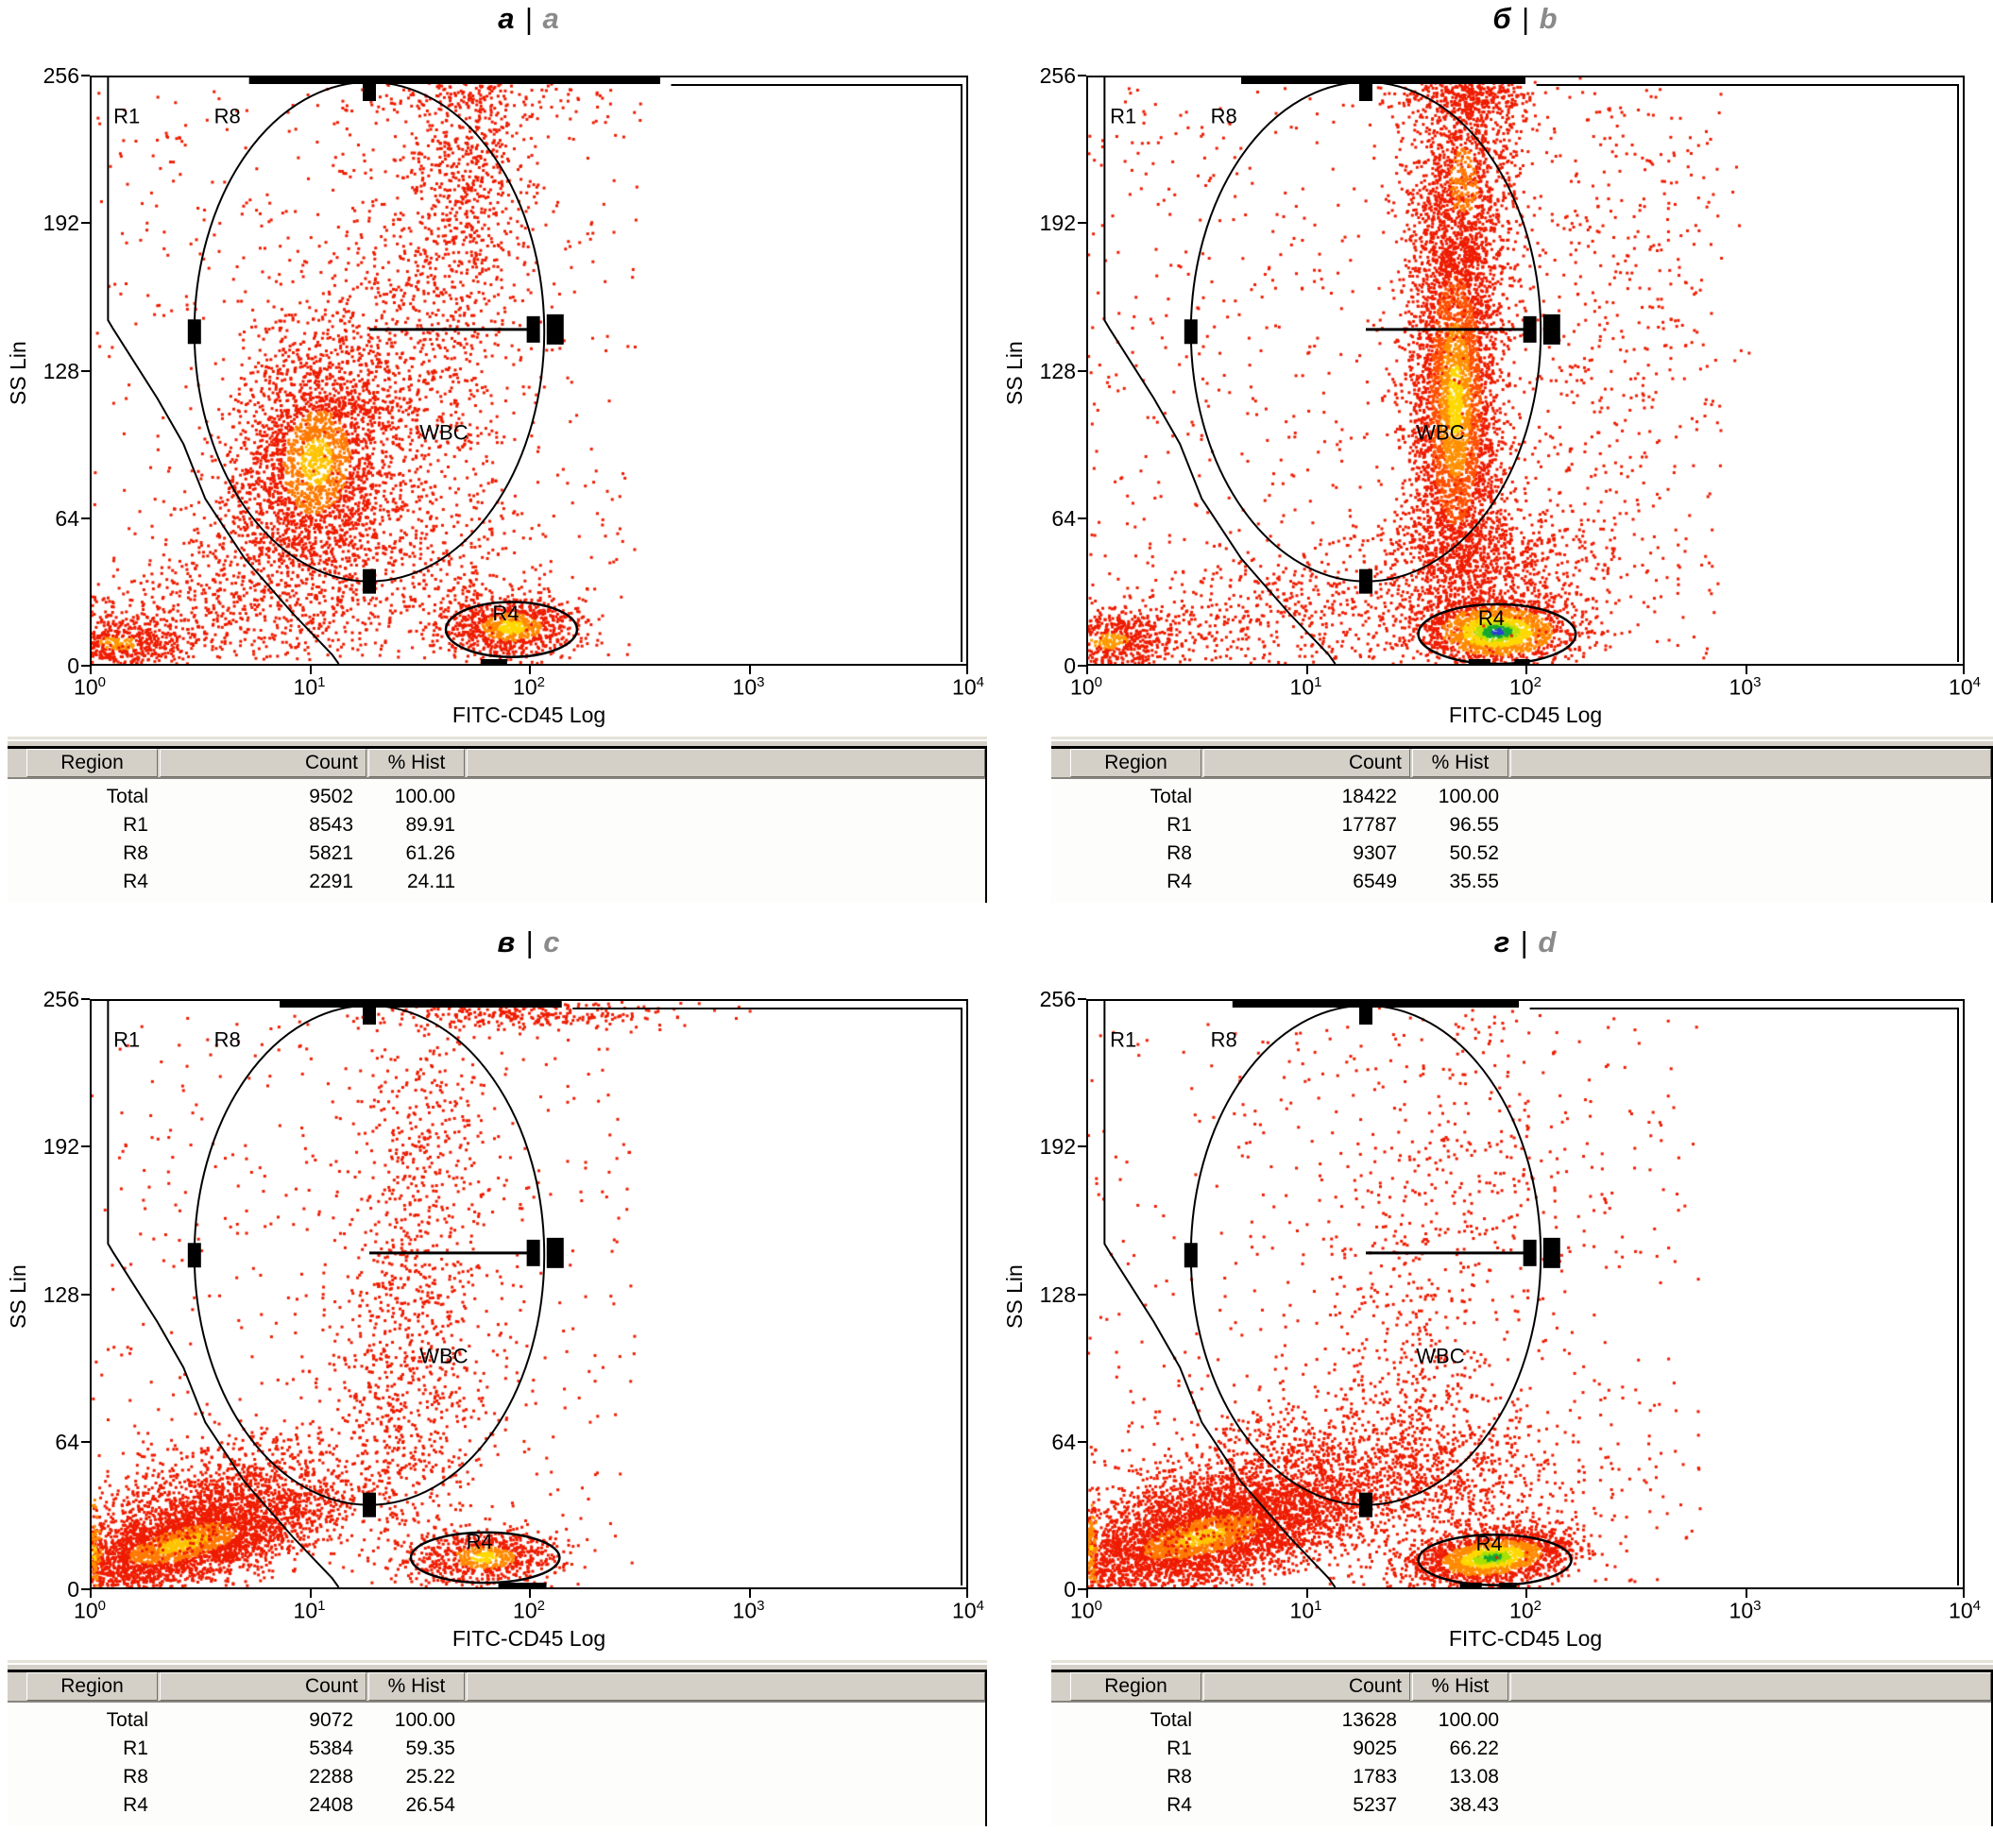 The height and width of the screenshot is (1848, 1993). I want to click on saturated-events-bar, so click(1383, 80).